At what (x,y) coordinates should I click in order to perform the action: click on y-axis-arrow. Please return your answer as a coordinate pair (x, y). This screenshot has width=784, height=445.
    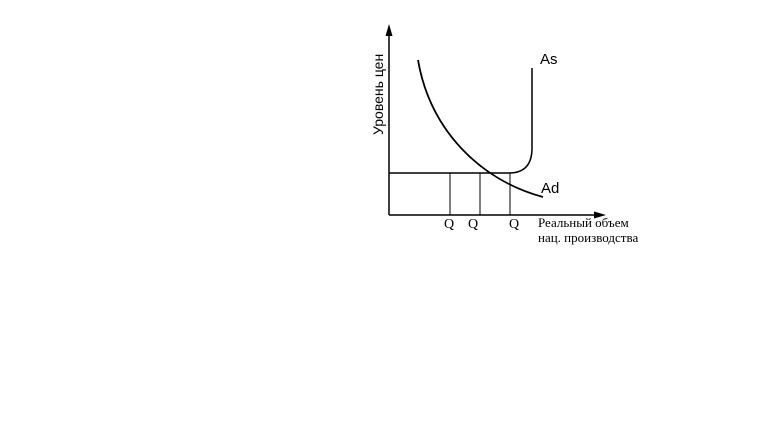
    Looking at the image, I should click on (389, 30).